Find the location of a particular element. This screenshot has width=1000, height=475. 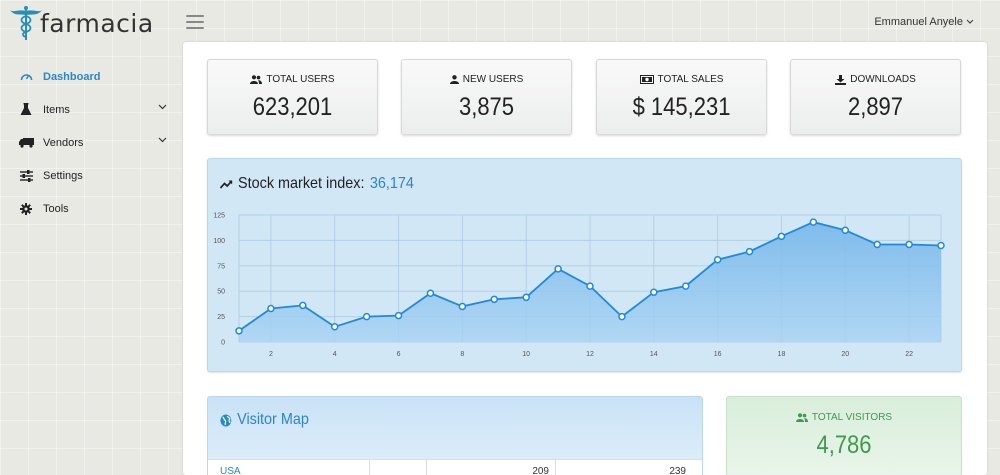

sidebar-item-label: Tools is located at coordinates (56, 208).